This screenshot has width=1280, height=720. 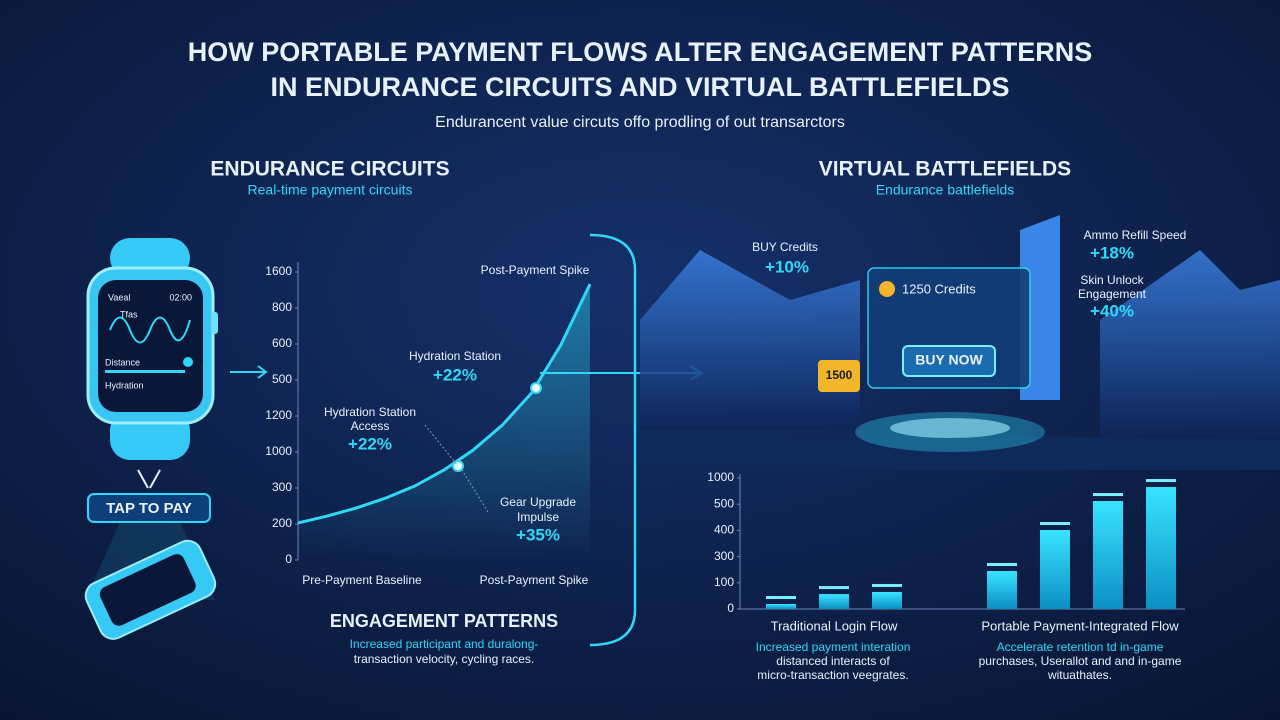 I want to click on caption: distanced interacts of, so click(x=833, y=661).